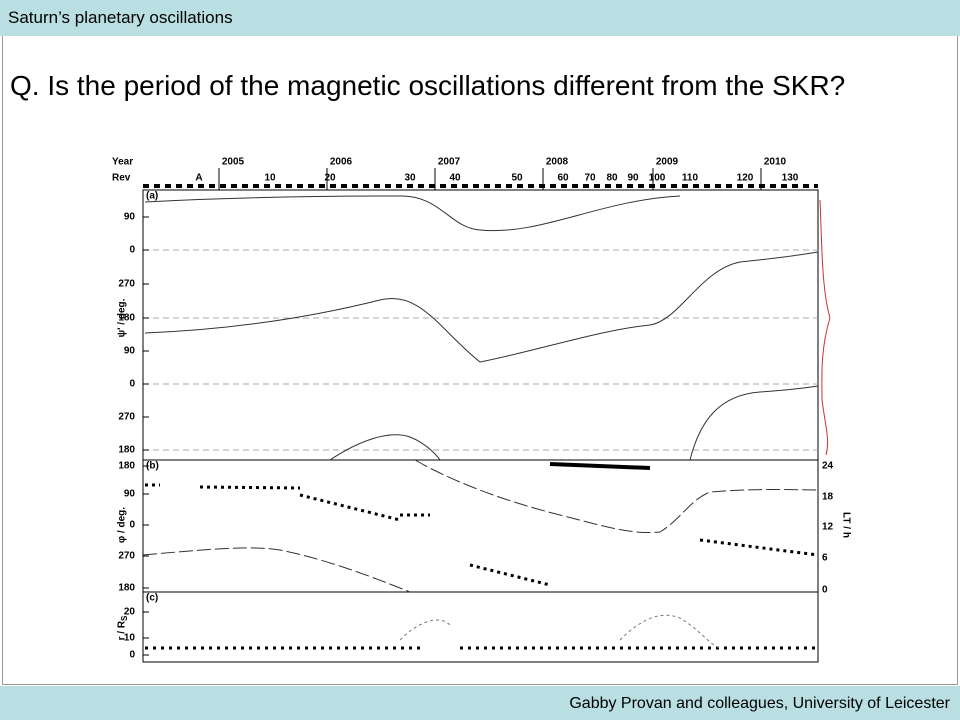  I want to click on right-tick-label: 18, so click(828, 497).